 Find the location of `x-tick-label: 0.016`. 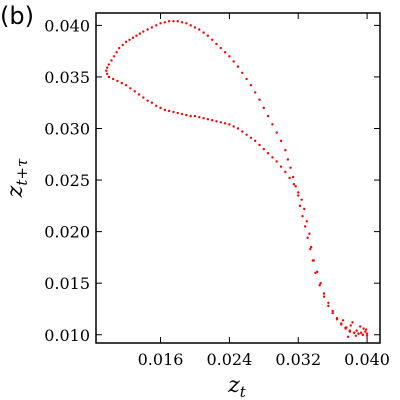

x-tick-label: 0.016 is located at coordinates (161, 359).